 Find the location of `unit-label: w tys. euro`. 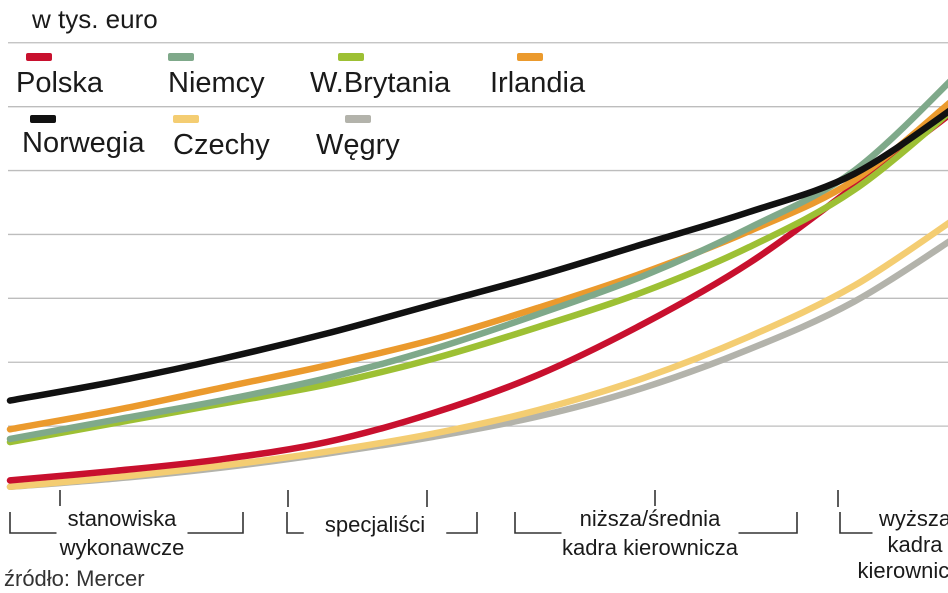

unit-label: w tys. euro is located at coordinates (94, 19).